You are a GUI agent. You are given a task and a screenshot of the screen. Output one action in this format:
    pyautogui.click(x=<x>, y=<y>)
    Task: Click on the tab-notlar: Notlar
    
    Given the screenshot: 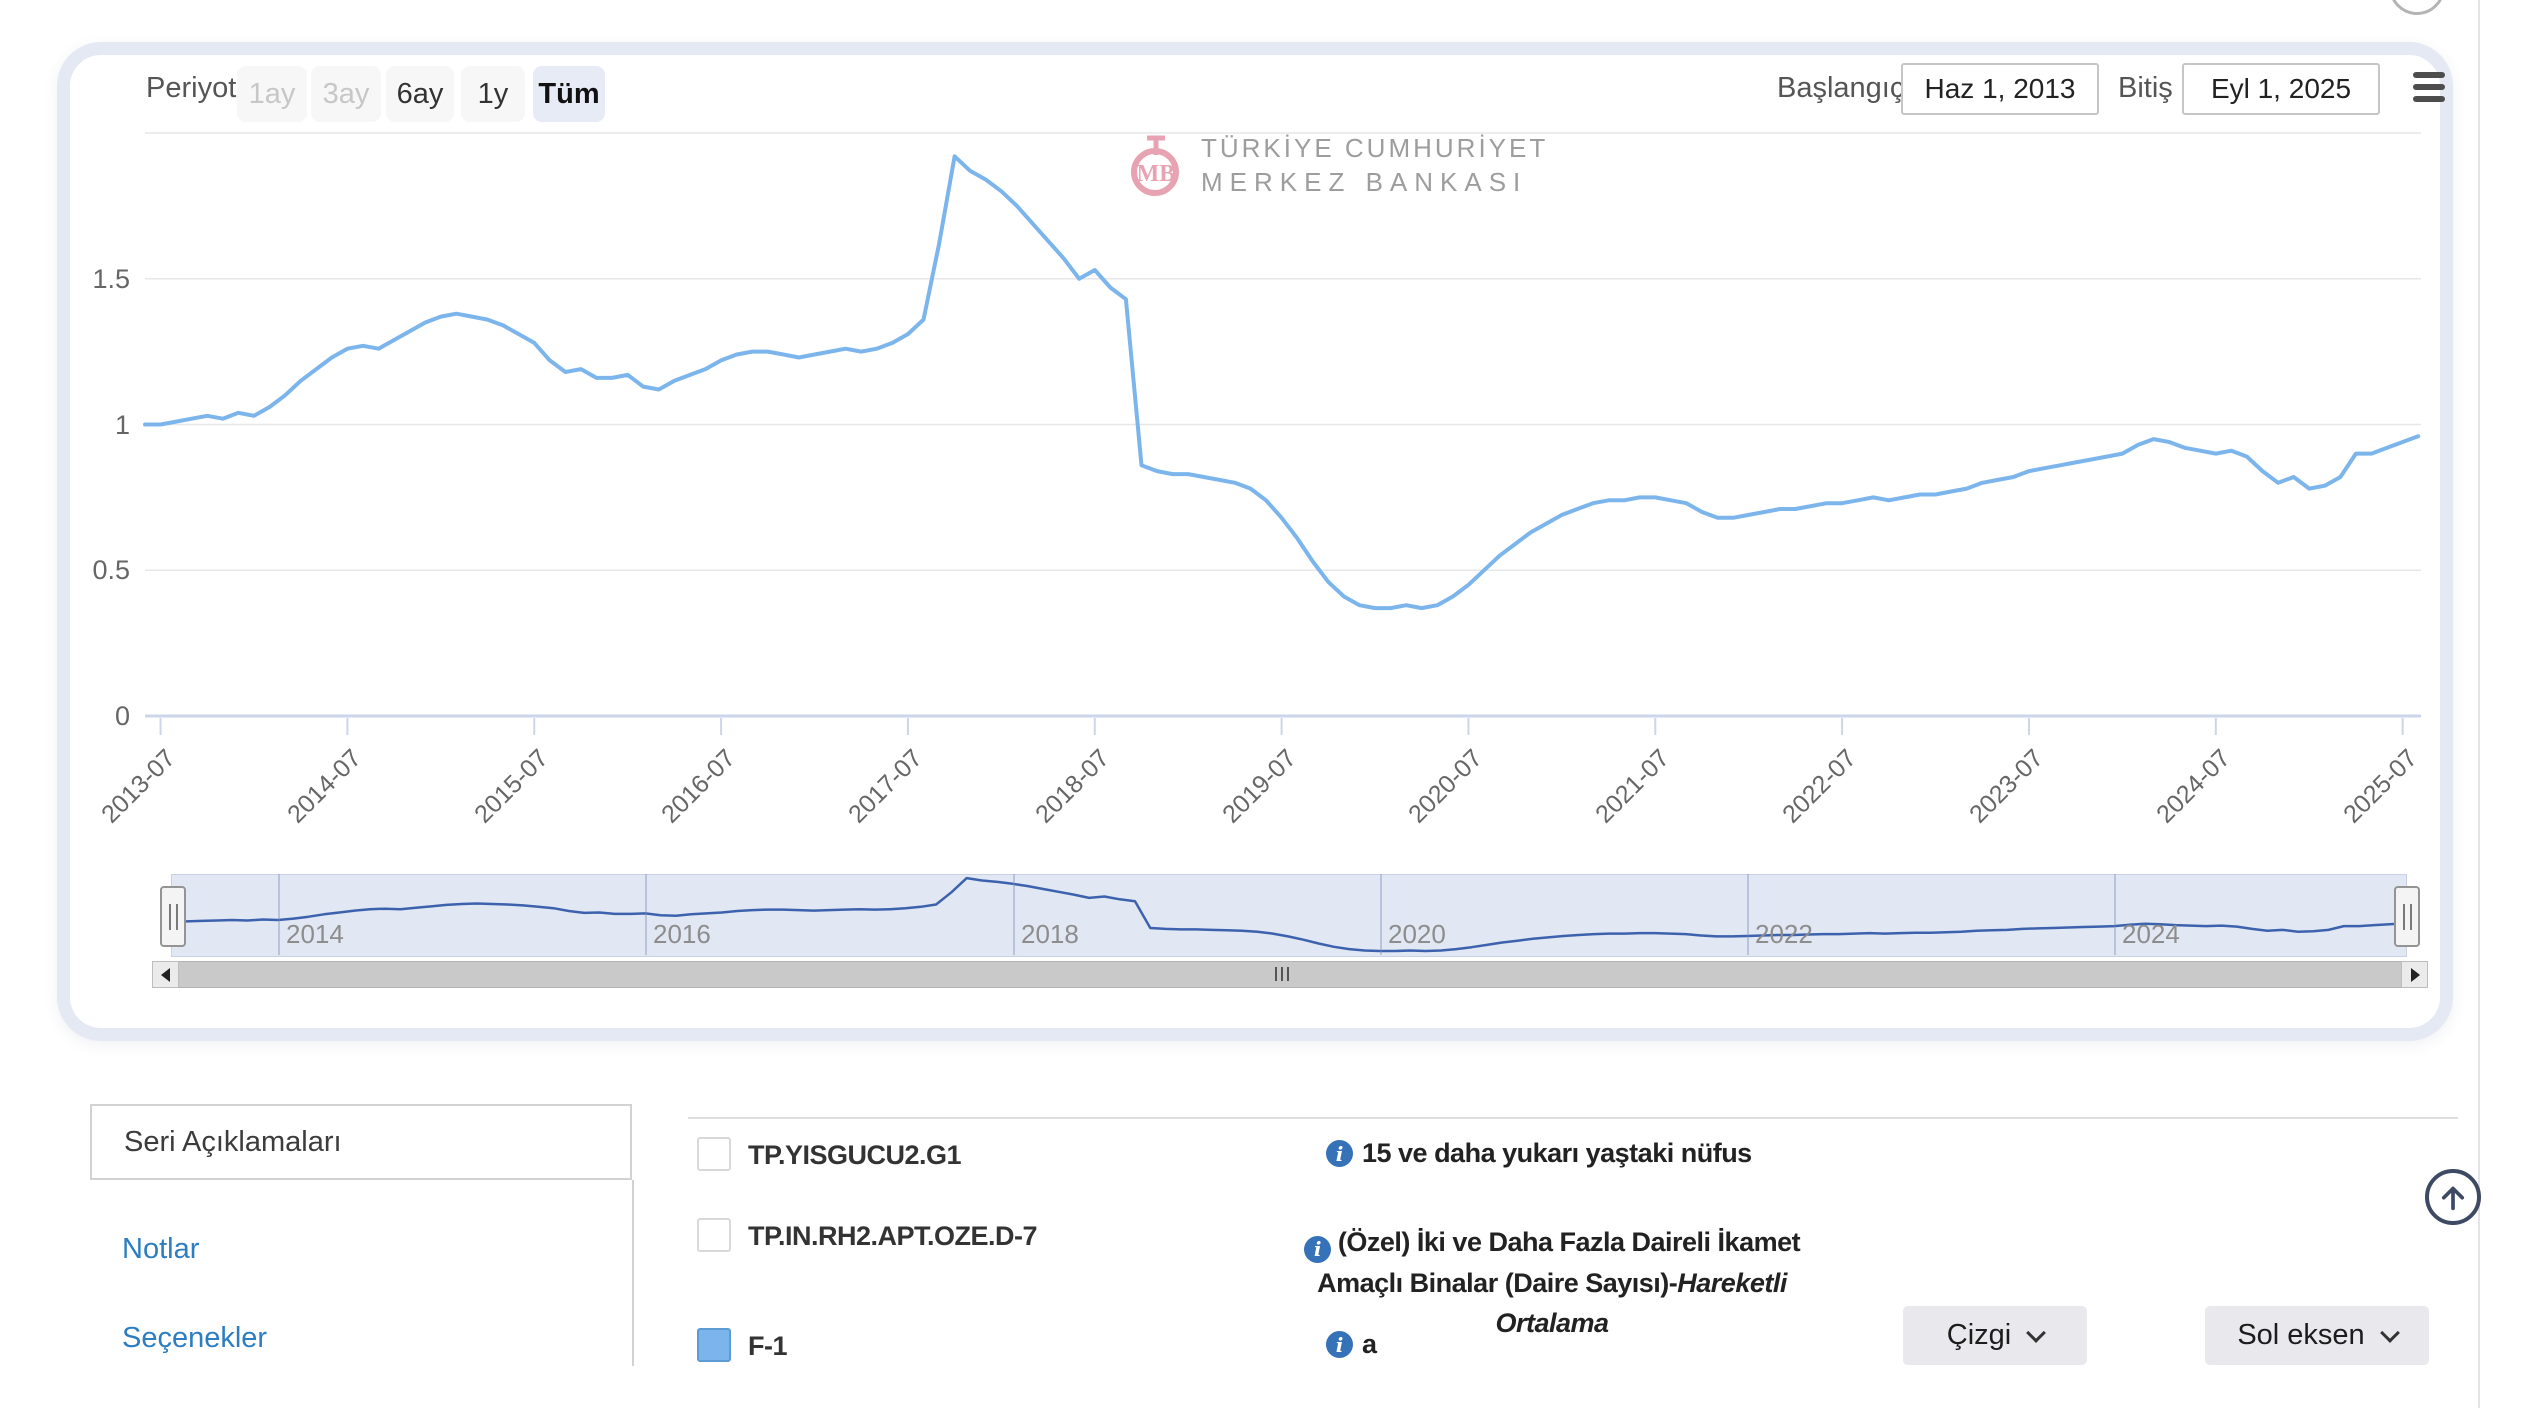 What is the action you would take?
    pyautogui.click(x=161, y=1249)
    